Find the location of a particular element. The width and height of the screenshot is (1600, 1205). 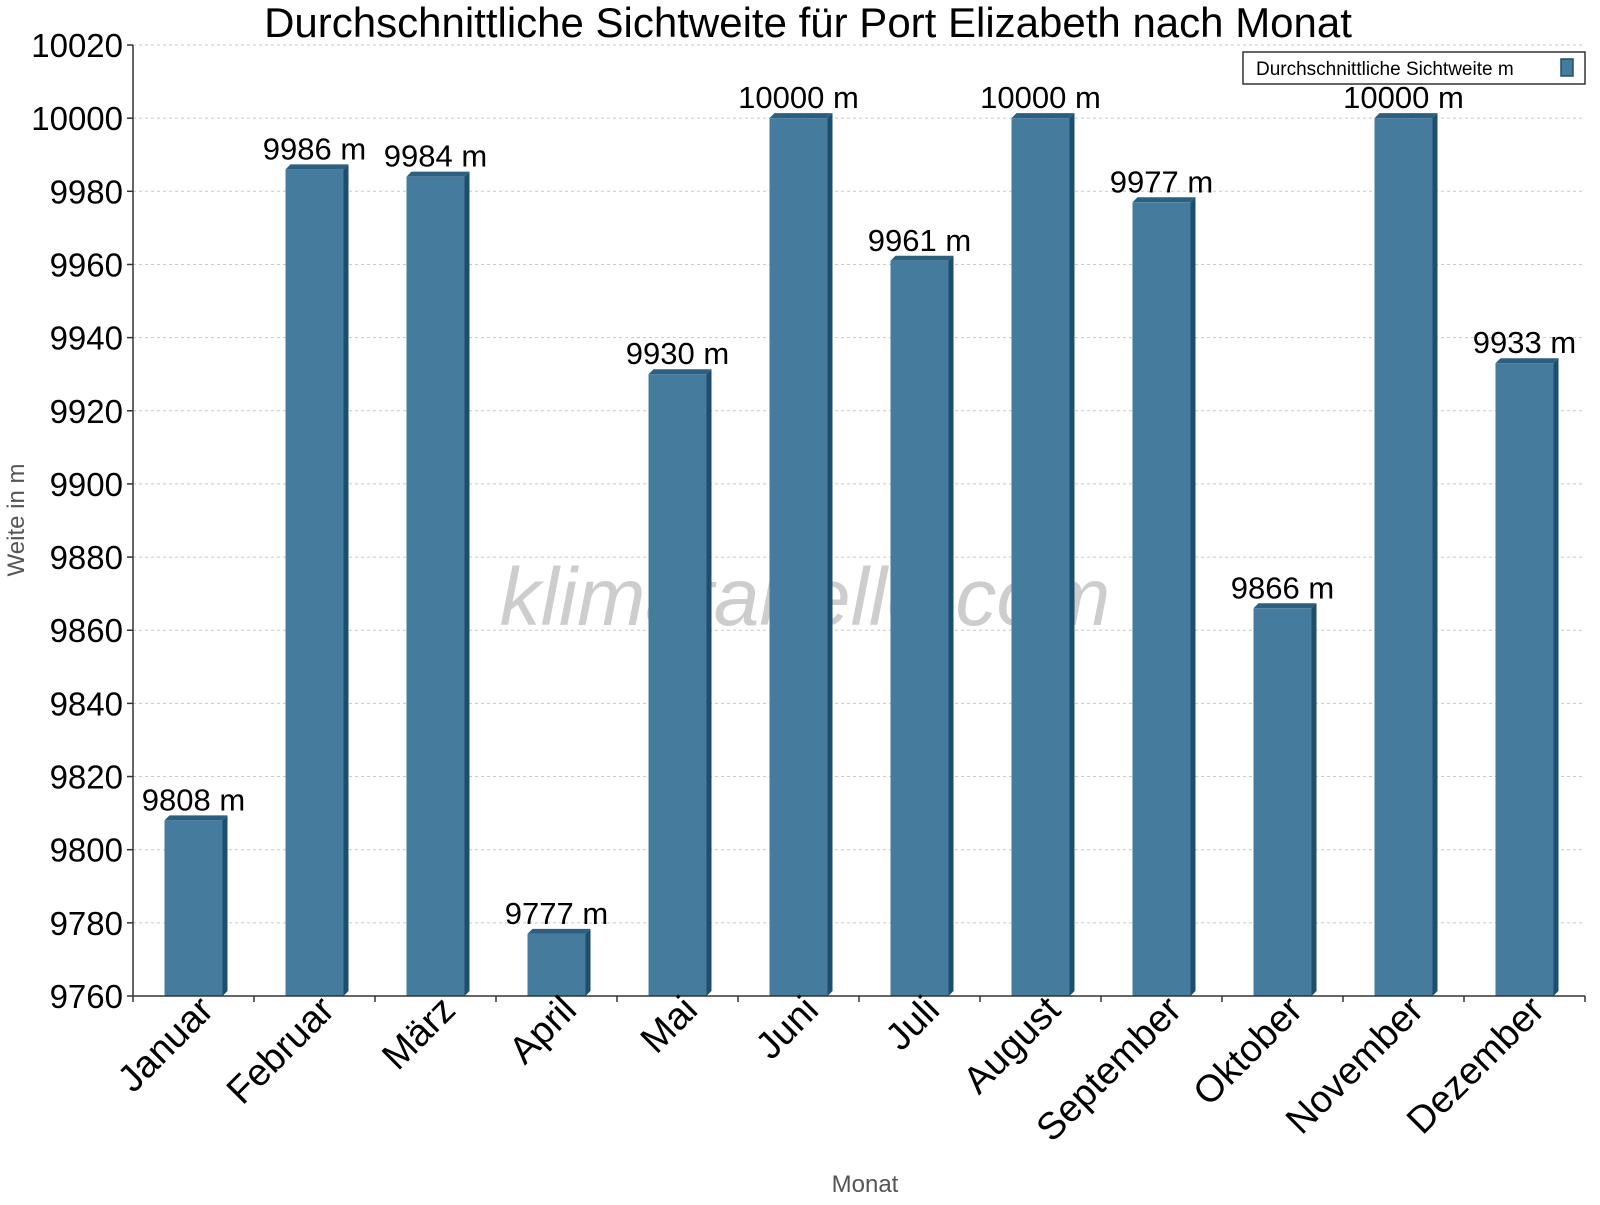

y-tick-label: 9980 is located at coordinates (86, 191).